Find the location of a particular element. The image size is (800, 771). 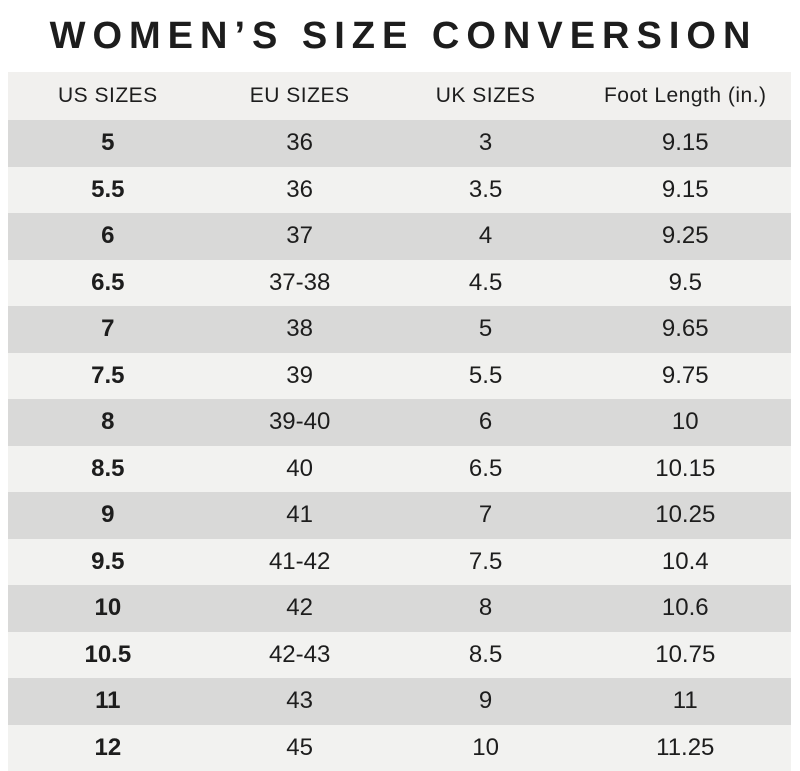

cell-uk-size: 8 is located at coordinates (485, 608).